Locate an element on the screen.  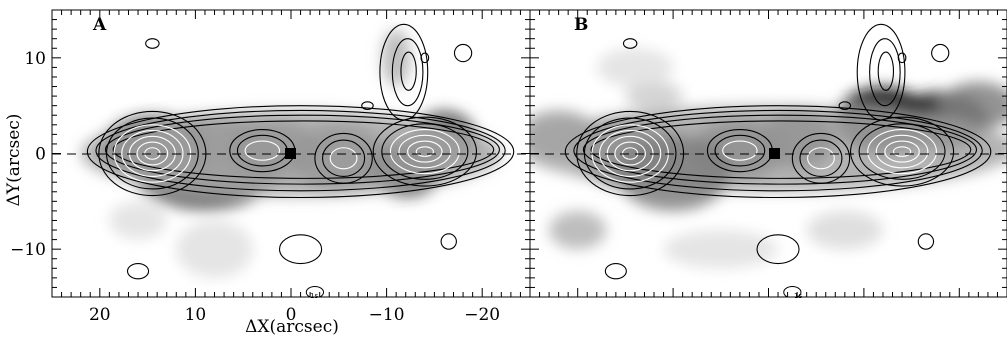
panel-label: A is located at coordinates (99, 25).